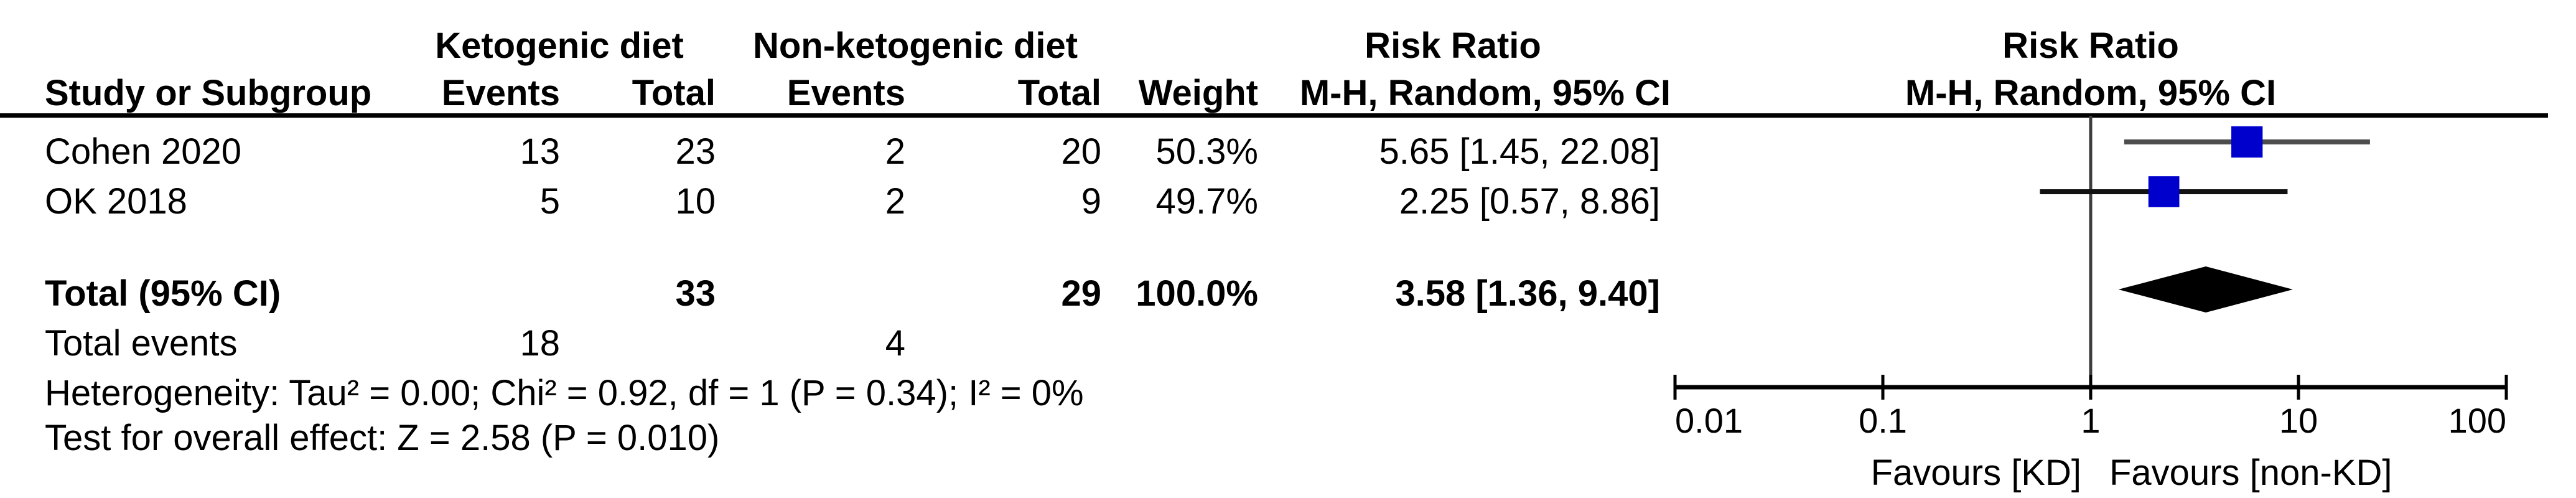  I want to click on group-header-control: Non-ketogenic diet, so click(915, 46).